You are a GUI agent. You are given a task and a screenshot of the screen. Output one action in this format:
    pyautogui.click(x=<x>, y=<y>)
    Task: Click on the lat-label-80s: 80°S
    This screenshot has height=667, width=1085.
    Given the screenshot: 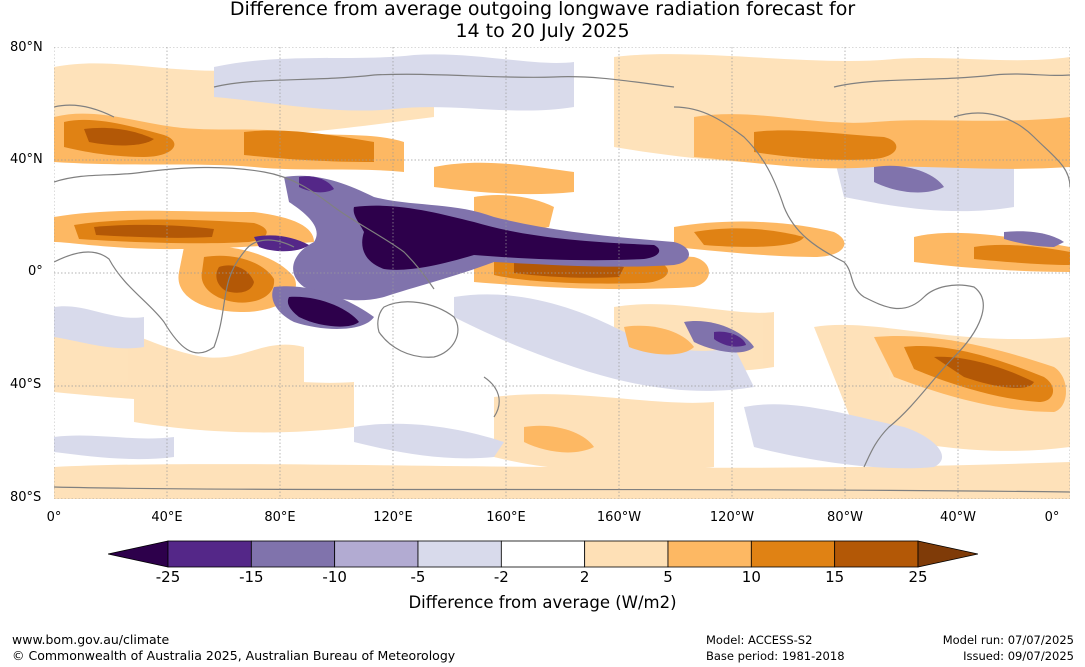 What is the action you would take?
    pyautogui.click(x=26, y=497)
    